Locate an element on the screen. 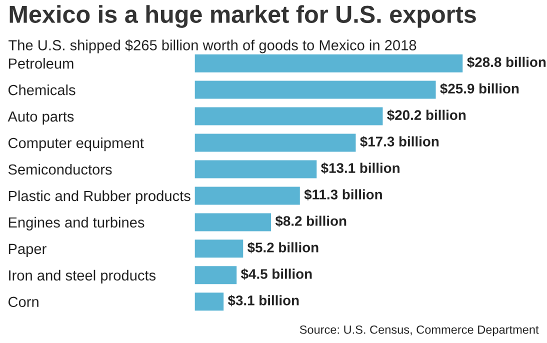 This screenshot has height=343, width=547. data-label: $5.2 billion is located at coordinates (282, 248).